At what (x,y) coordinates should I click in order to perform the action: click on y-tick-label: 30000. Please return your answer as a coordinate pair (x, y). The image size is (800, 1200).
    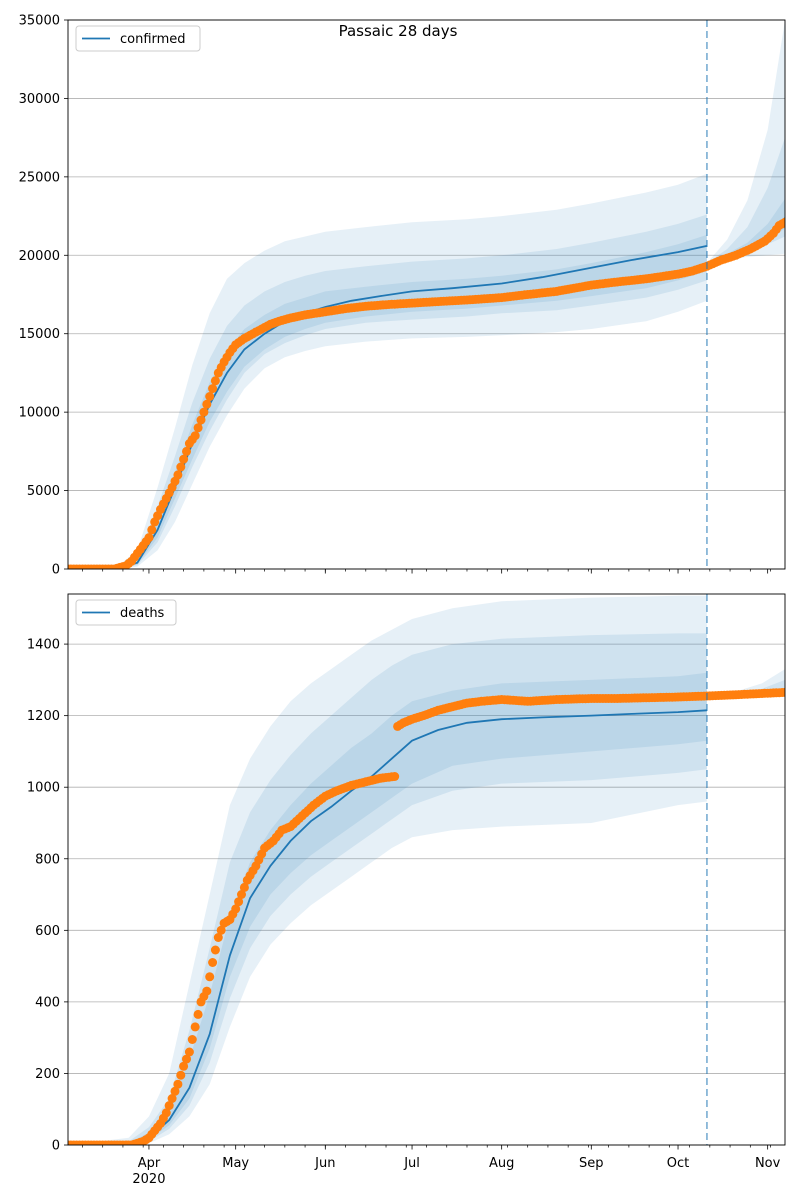
    Looking at the image, I should click on (39, 99).